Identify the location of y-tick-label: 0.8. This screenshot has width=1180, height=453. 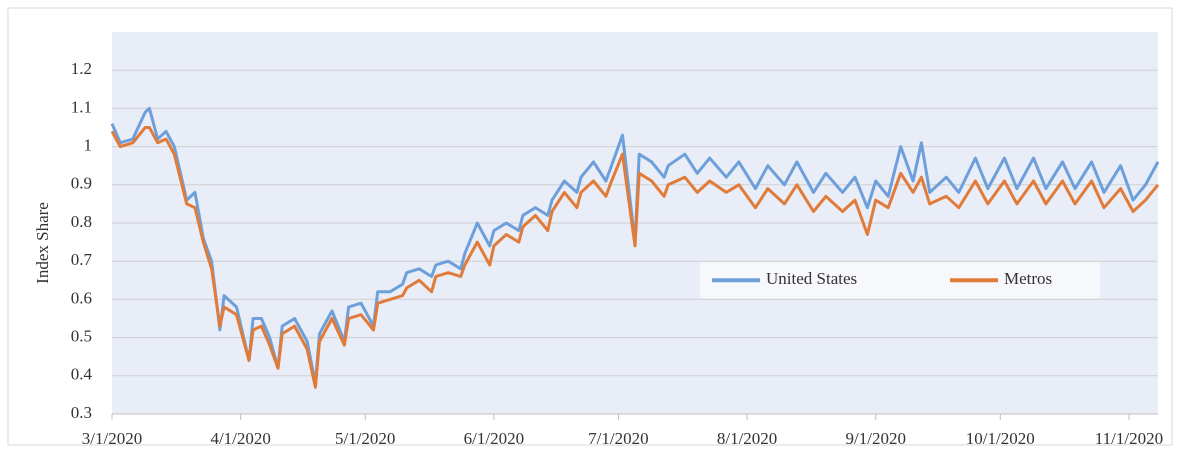
(81, 221).